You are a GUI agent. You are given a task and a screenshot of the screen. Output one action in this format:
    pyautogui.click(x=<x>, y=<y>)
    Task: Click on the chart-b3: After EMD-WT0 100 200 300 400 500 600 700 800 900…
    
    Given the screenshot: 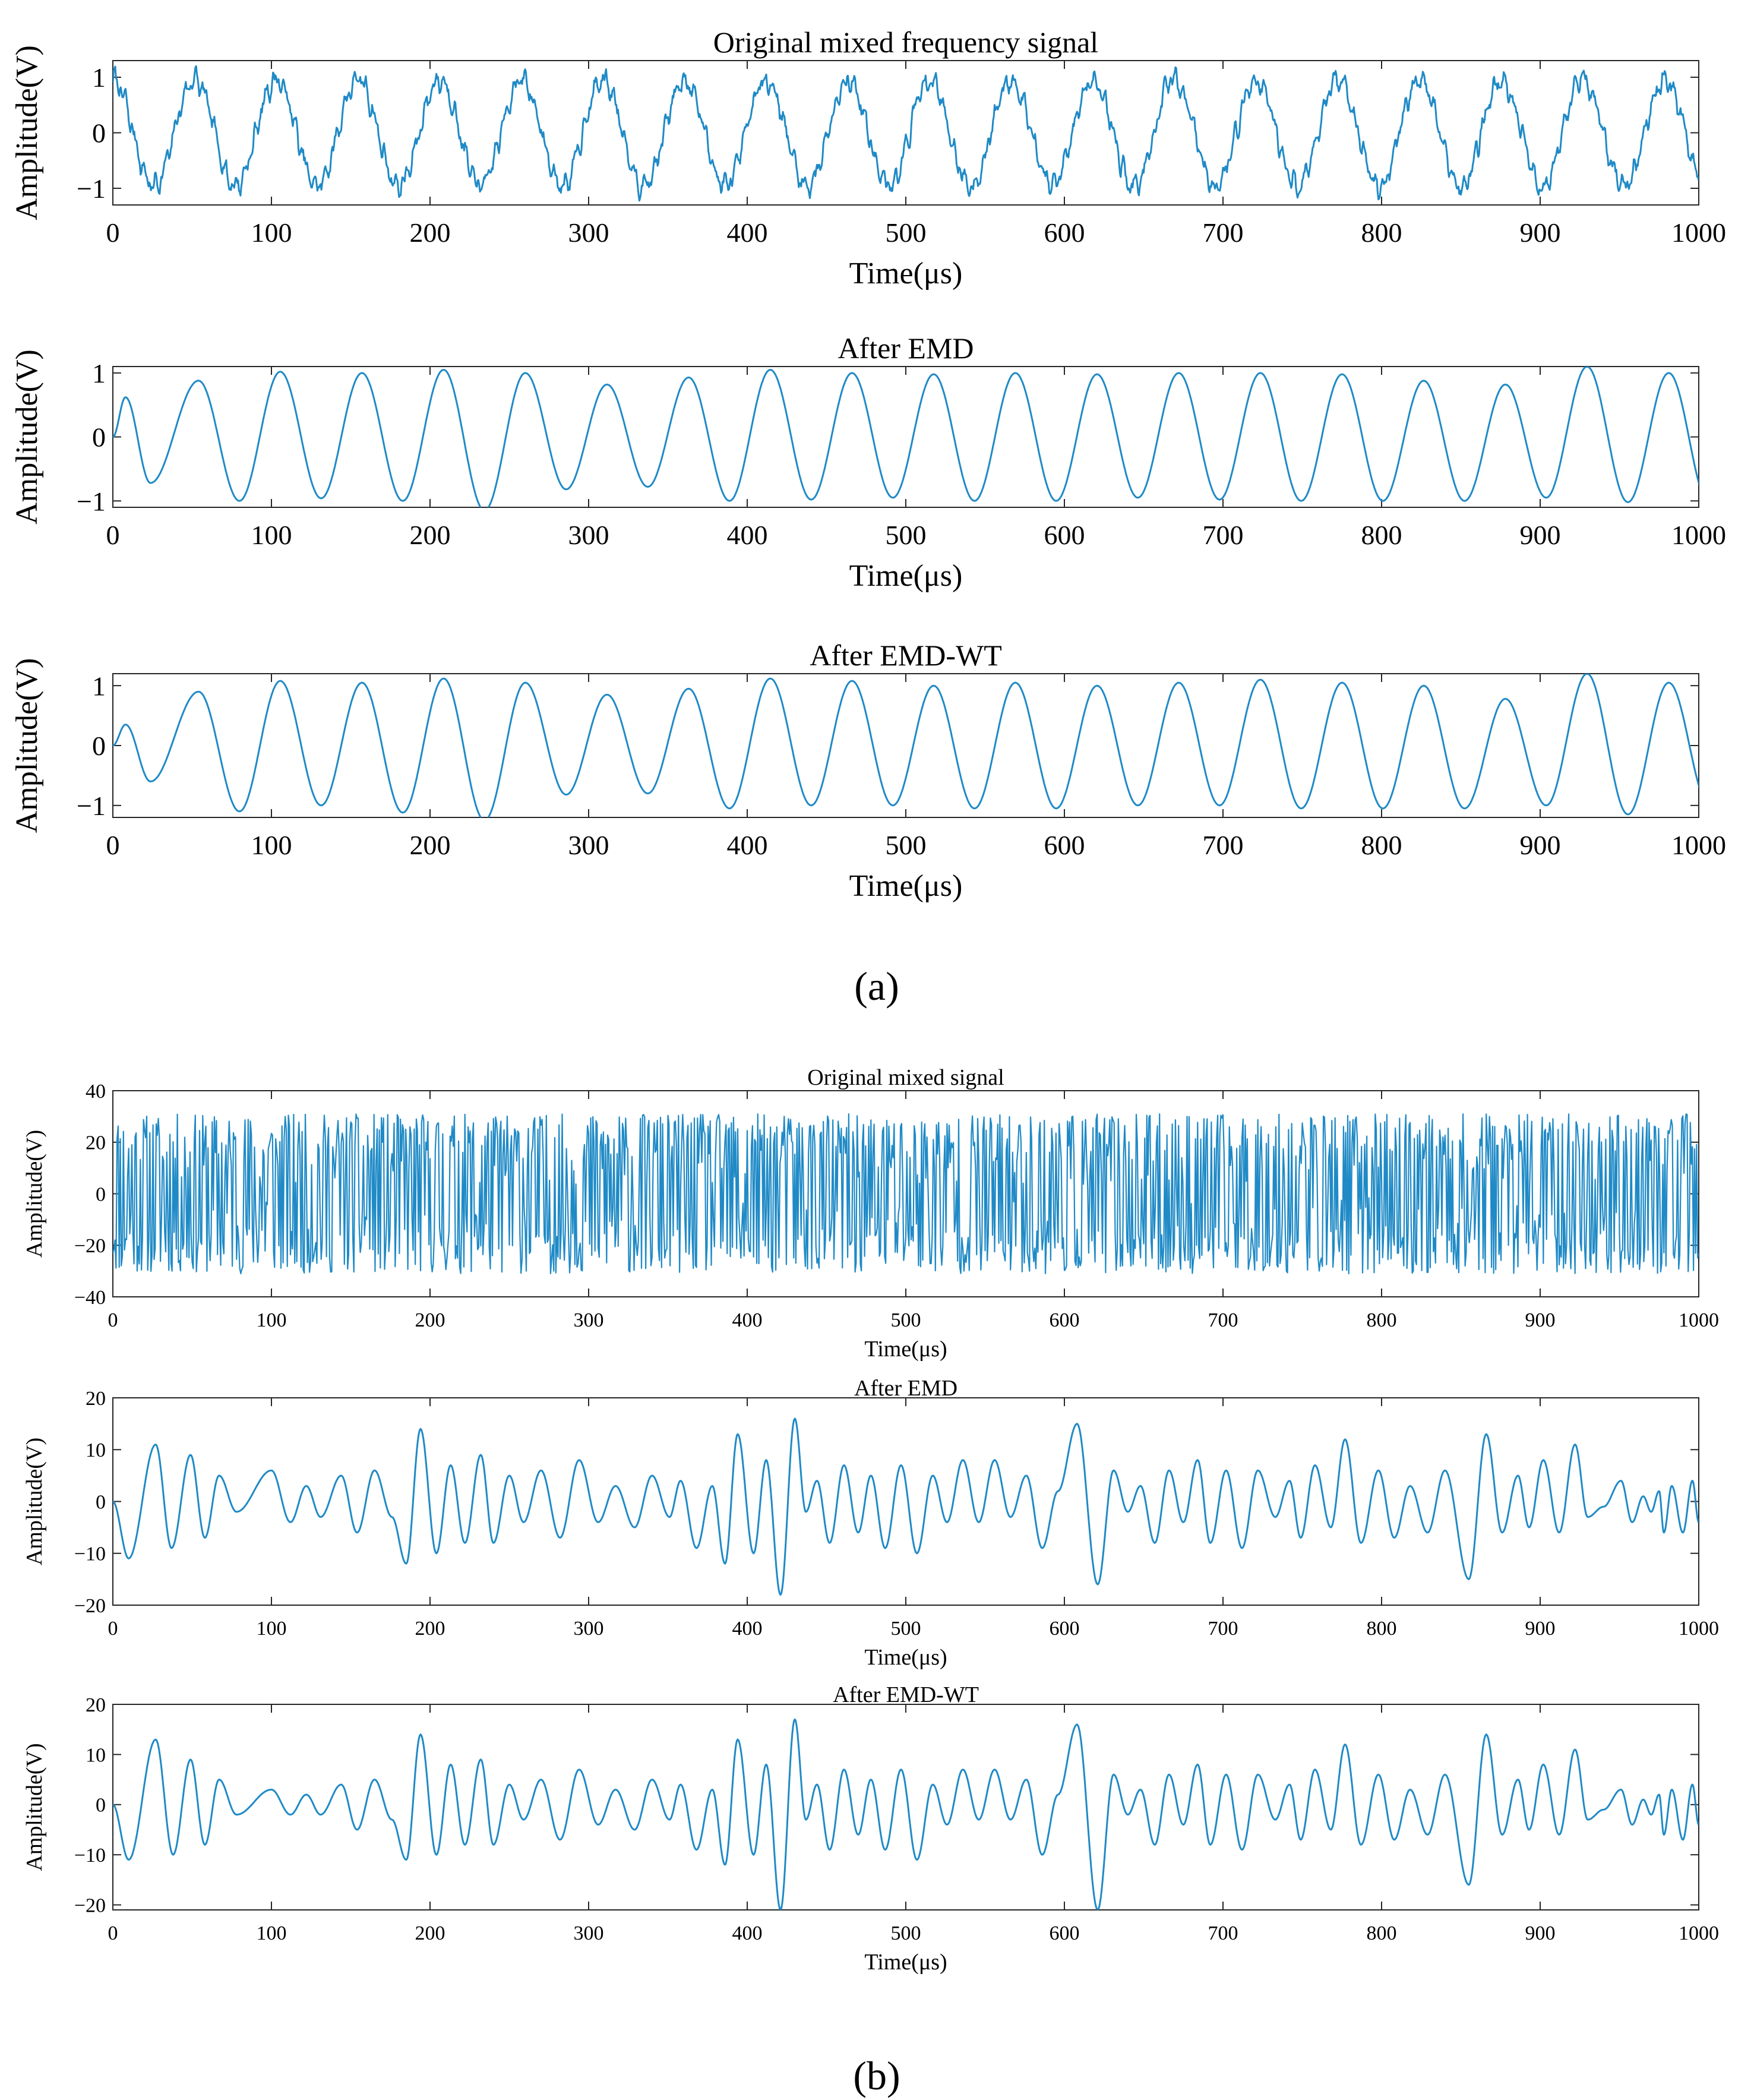 What is the action you would take?
    pyautogui.click(x=871, y=1828)
    